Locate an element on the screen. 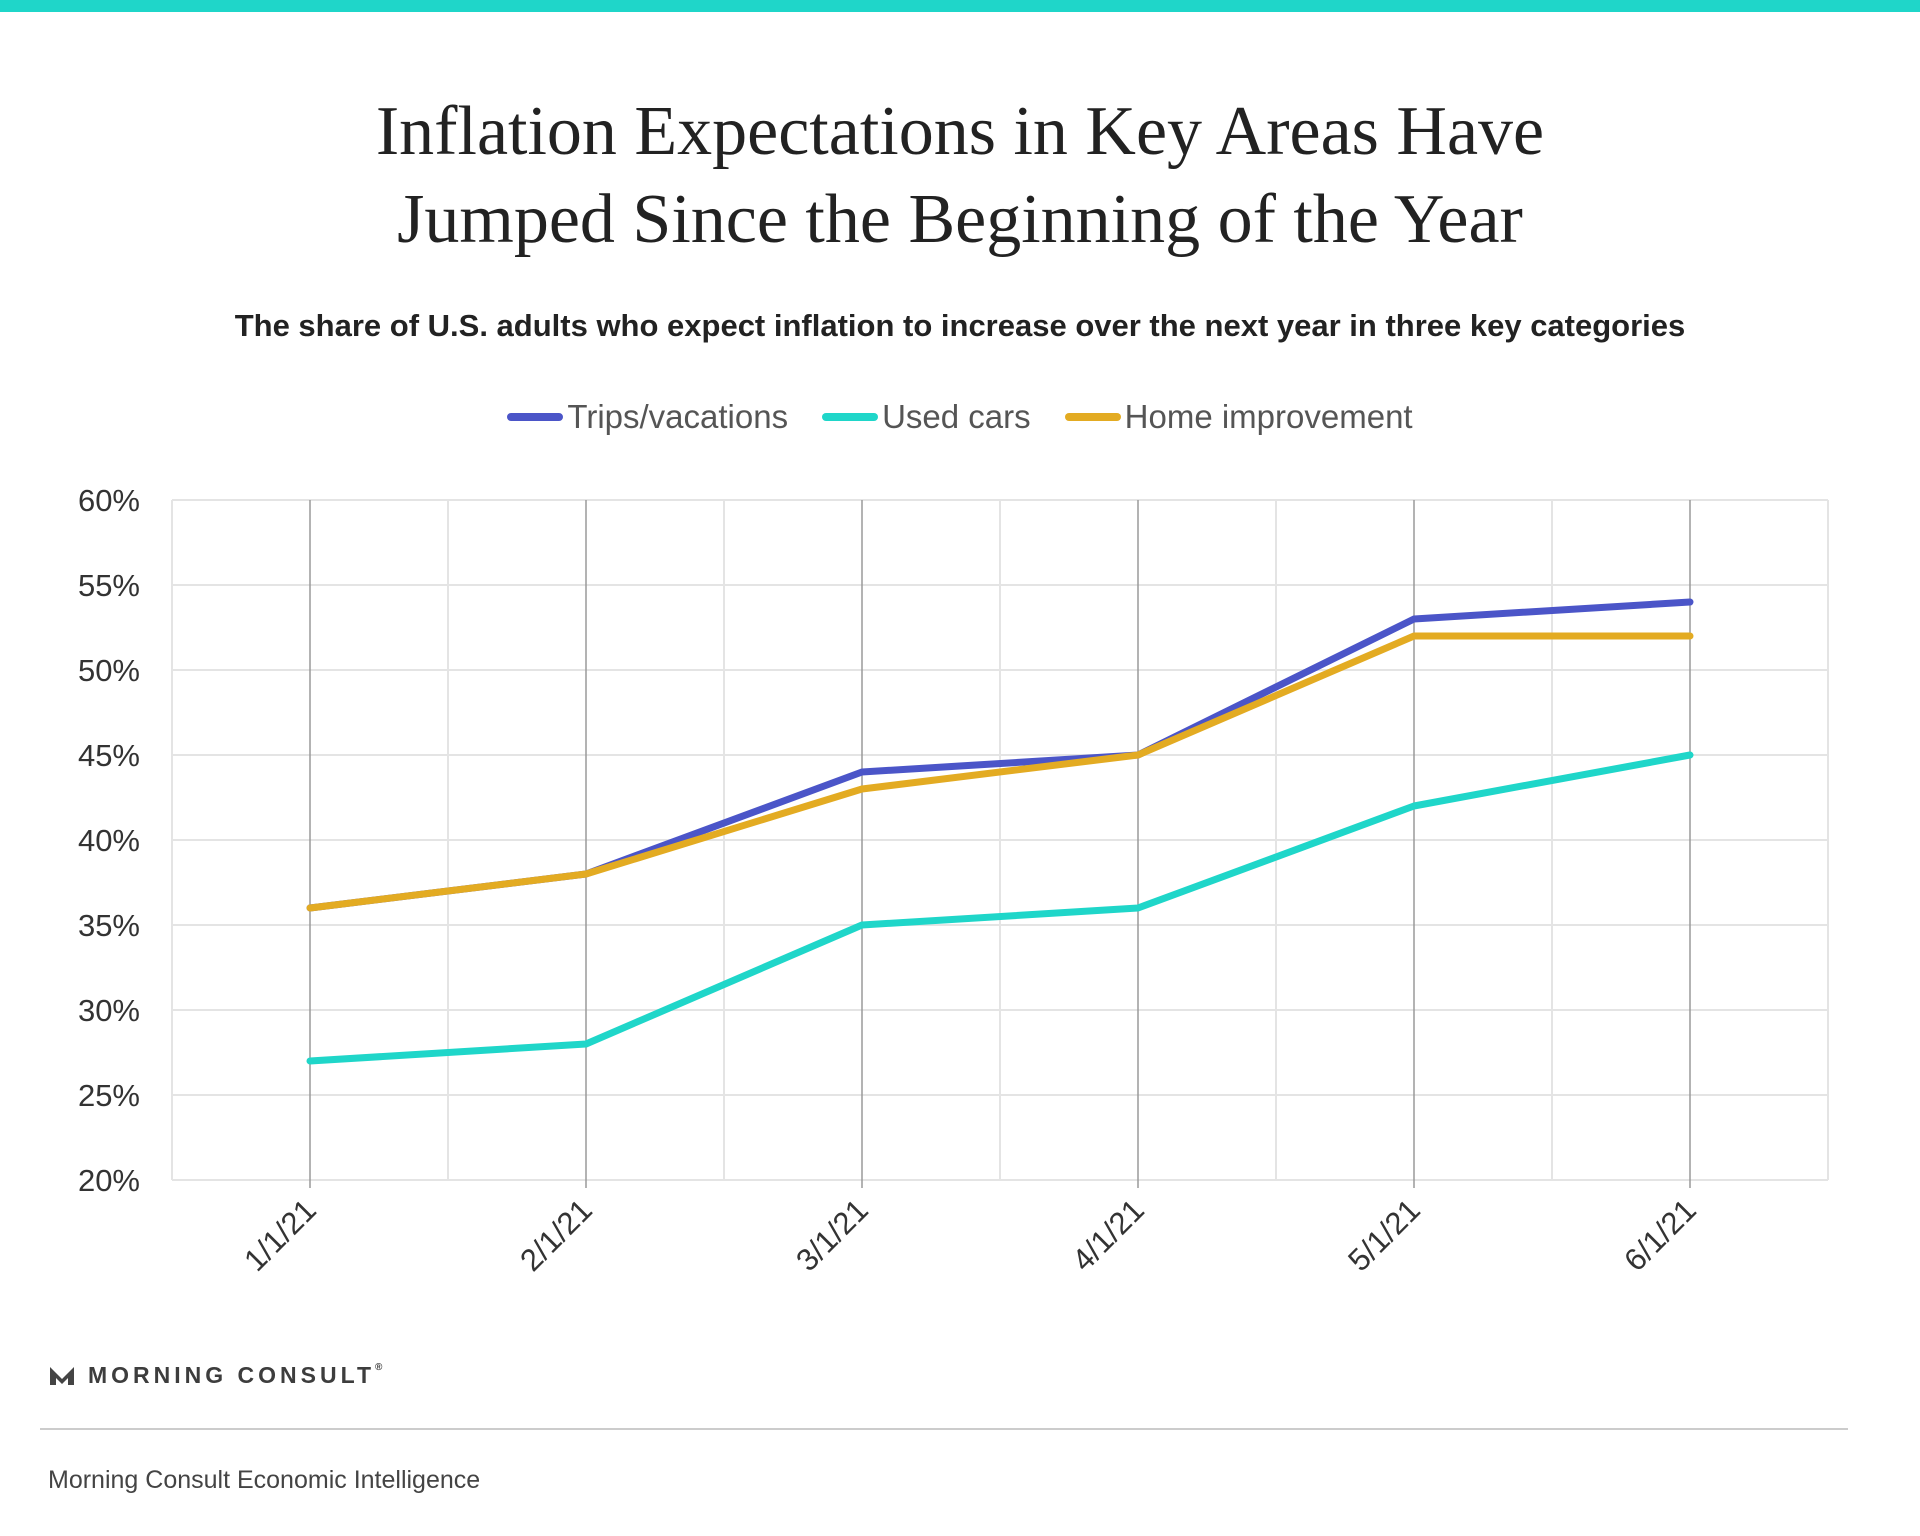 The width and height of the screenshot is (1920, 1536). y-tick-label: 35% is located at coordinates (109, 925).